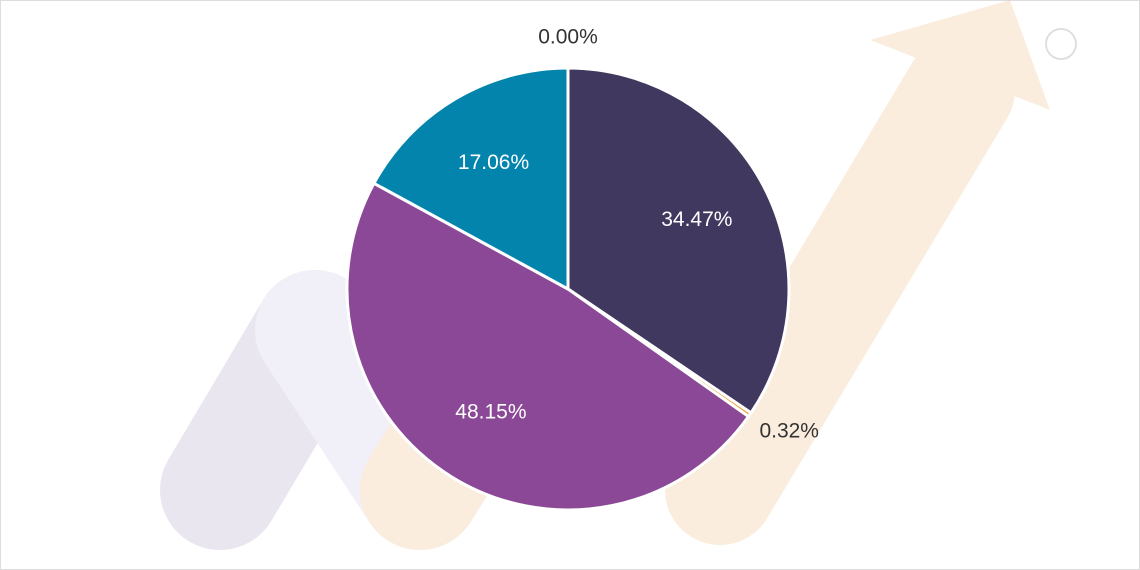  I want to click on data-label: 48.15%, so click(490, 411).